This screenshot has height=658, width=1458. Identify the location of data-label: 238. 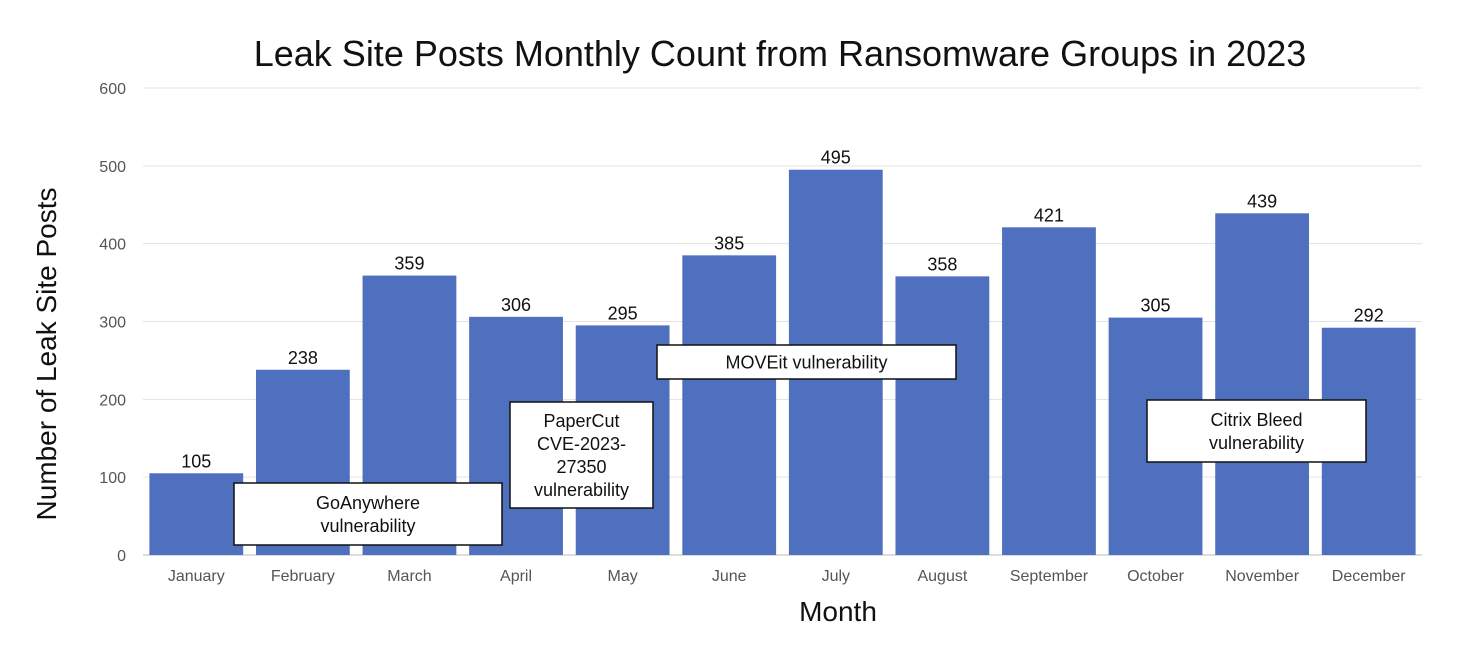
(303, 358).